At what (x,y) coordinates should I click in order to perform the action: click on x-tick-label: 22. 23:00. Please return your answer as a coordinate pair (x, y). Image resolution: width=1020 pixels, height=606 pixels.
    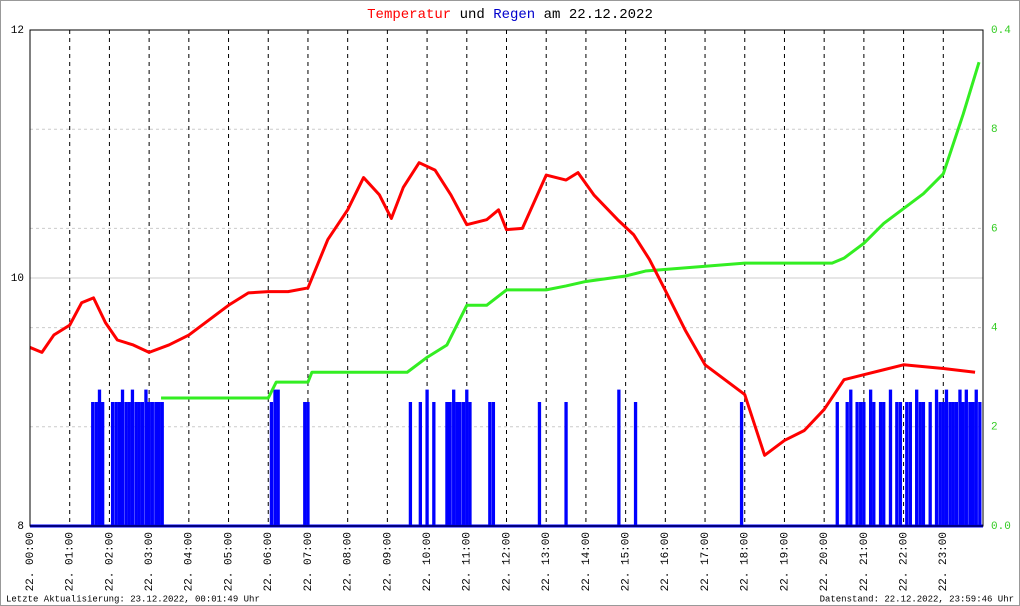
    Looking at the image, I should click on (944, 561).